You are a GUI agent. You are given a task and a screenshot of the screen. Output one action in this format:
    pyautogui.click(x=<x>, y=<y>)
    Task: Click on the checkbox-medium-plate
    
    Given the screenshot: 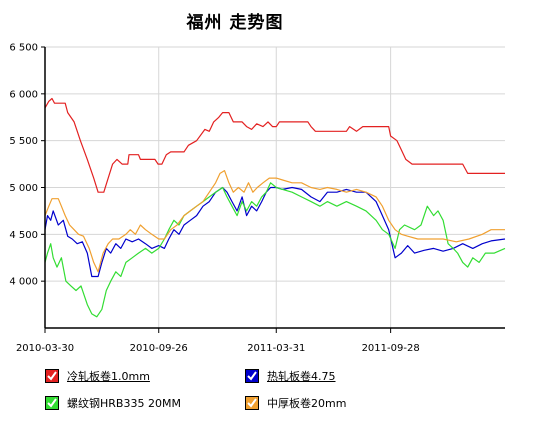 What is the action you would take?
    pyautogui.click(x=252, y=403)
    